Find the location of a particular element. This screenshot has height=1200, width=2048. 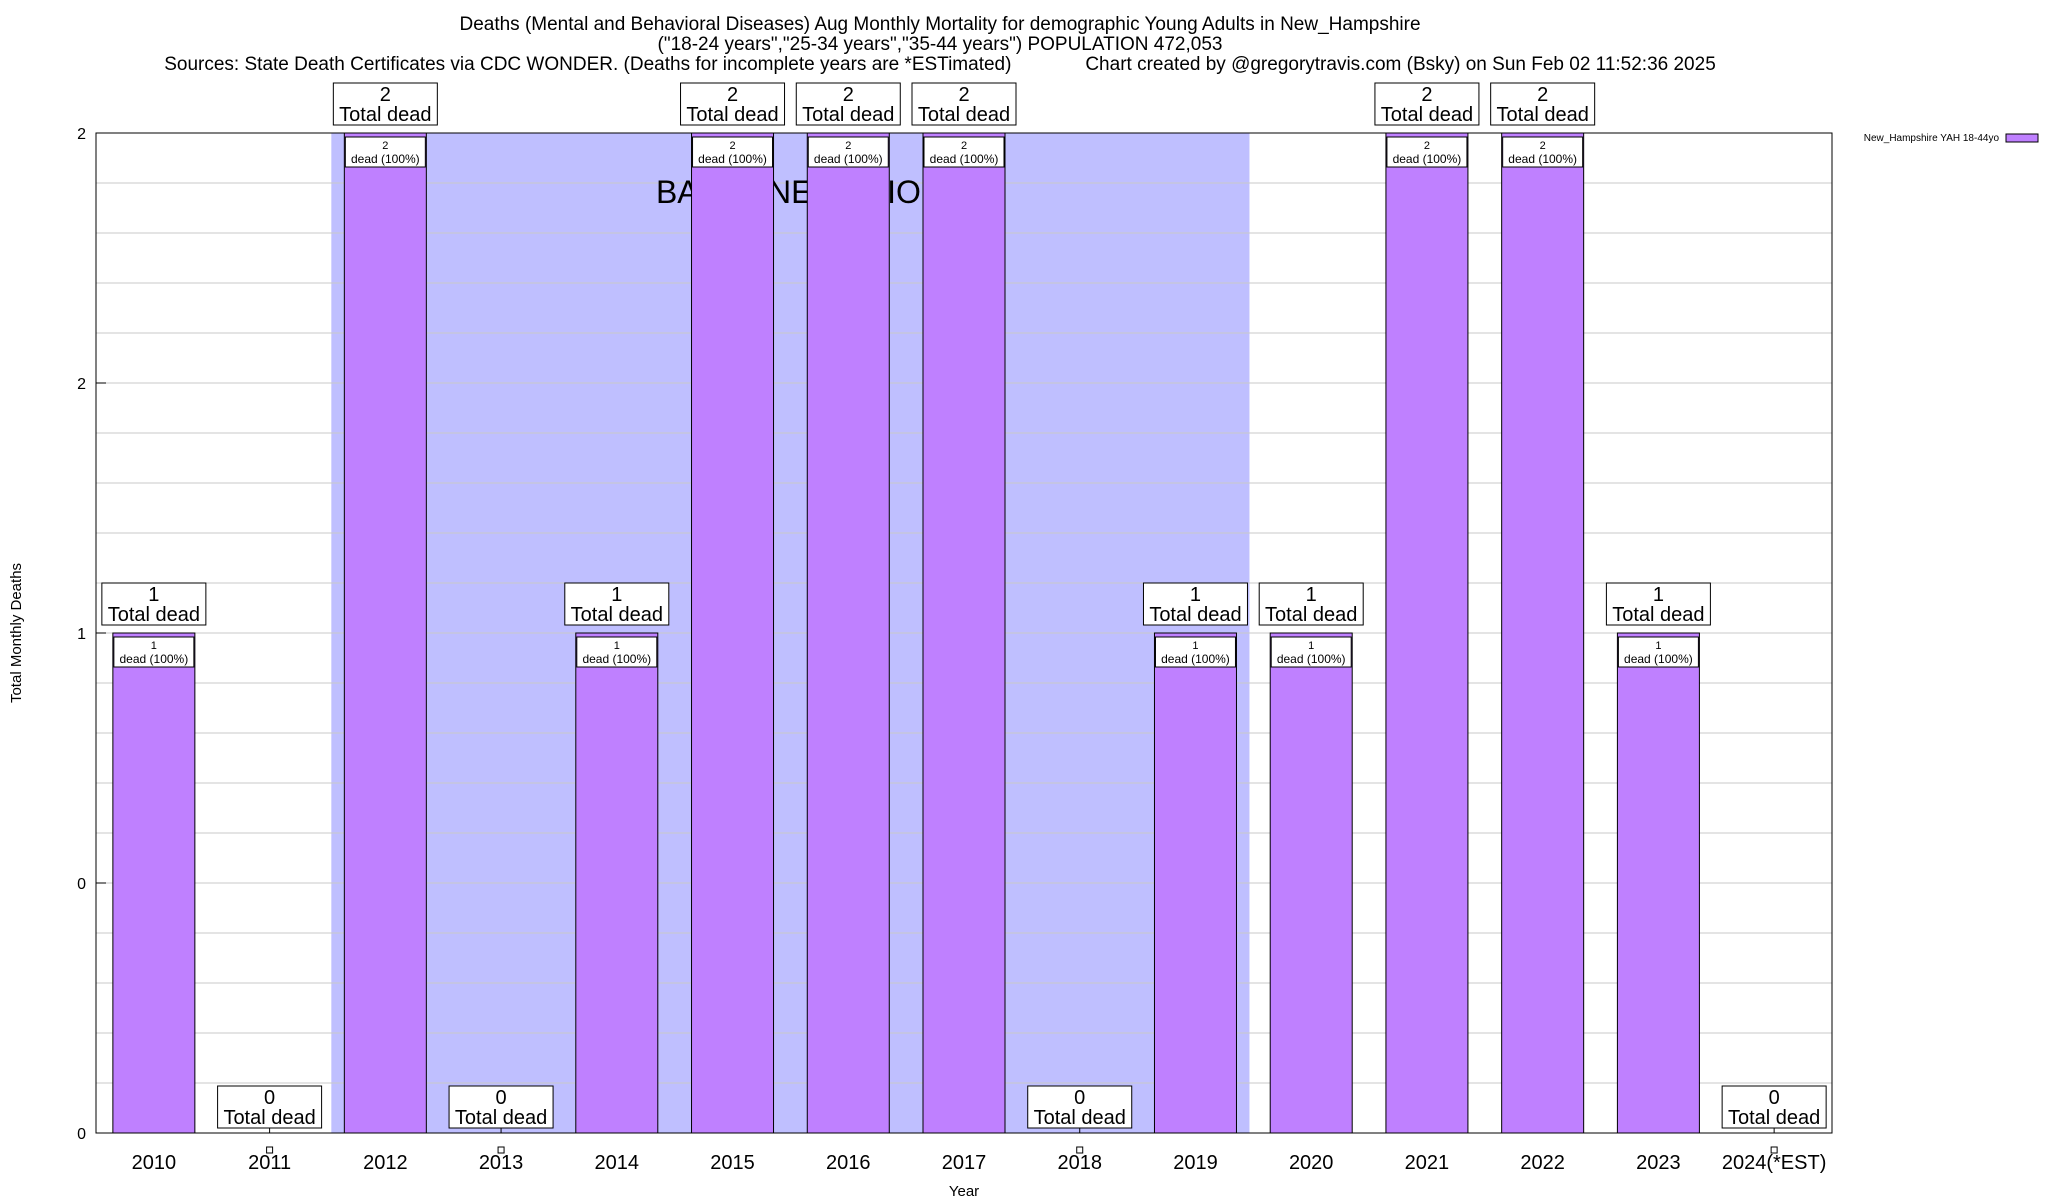

x-tick-label: 2023 is located at coordinates (1658, 1163).